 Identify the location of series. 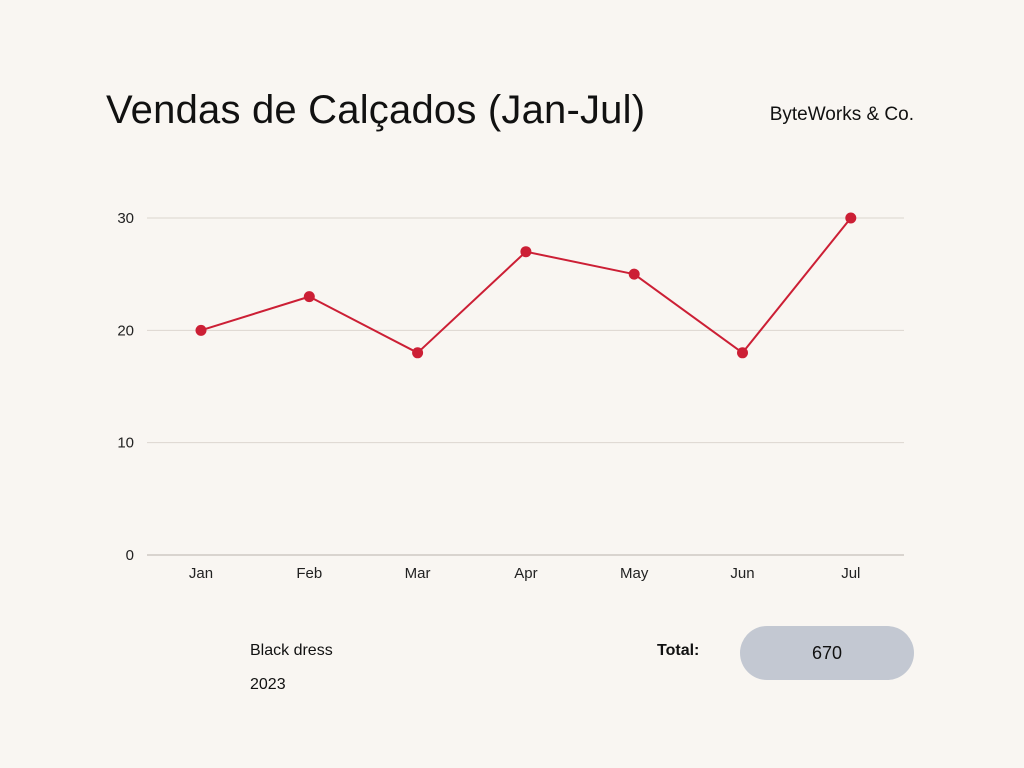
(526, 285).